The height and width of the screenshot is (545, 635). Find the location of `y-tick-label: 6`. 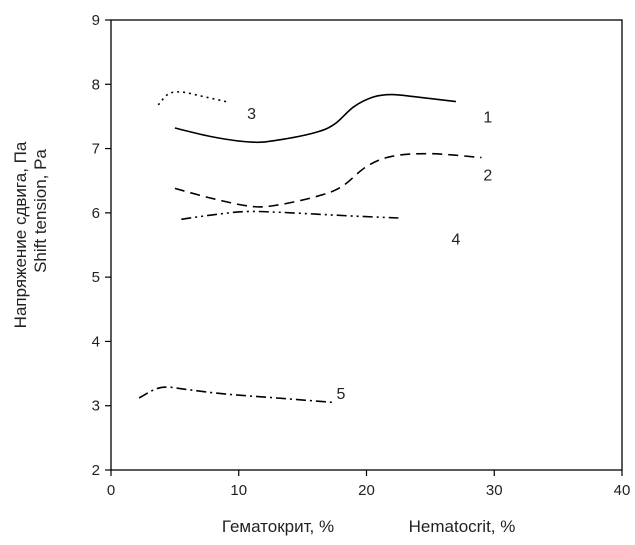

y-tick-label: 6 is located at coordinates (96, 213).